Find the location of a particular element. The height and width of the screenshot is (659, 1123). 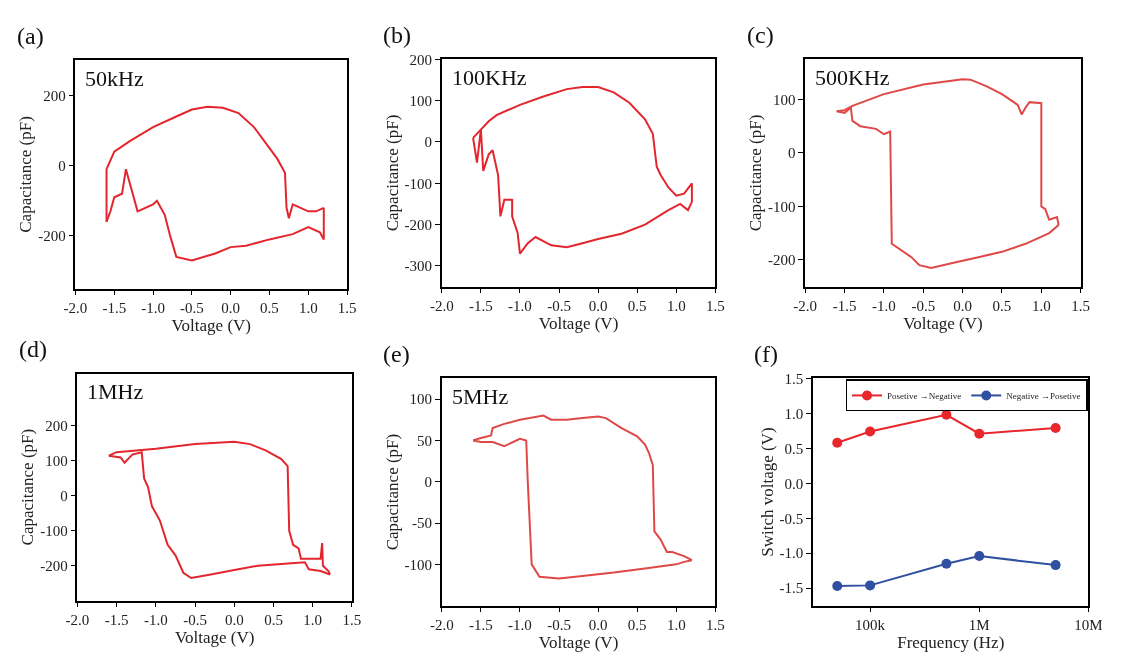

x-tick-label: 1M is located at coordinates (979, 625).